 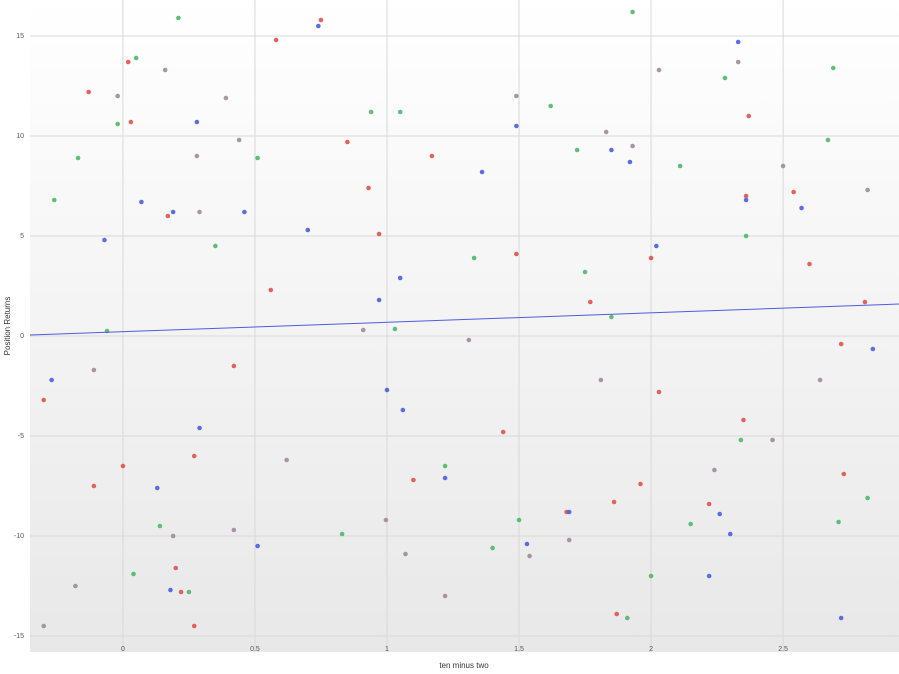 I want to click on y-tick-label: 15, so click(x=20, y=36).